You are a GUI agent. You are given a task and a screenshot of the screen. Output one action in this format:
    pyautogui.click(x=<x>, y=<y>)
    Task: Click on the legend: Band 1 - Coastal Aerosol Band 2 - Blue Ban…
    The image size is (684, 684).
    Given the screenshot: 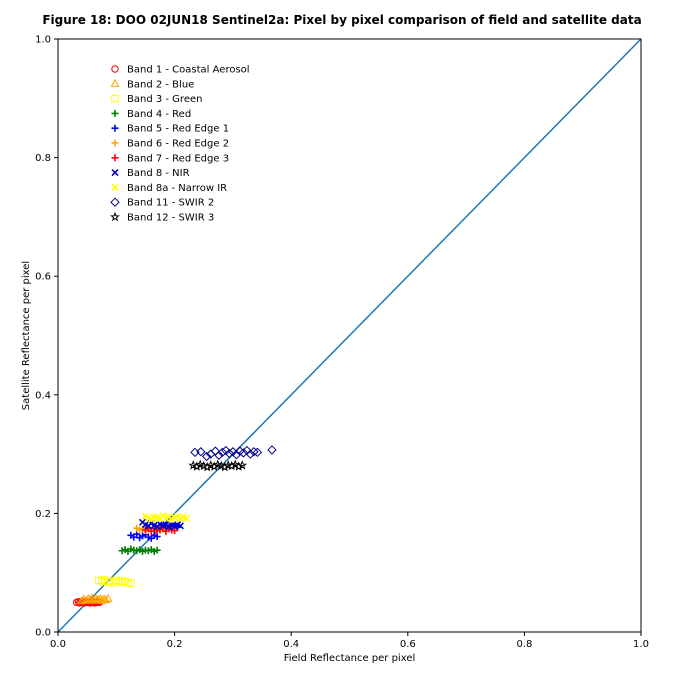 What is the action you would take?
    pyautogui.click(x=180, y=144)
    